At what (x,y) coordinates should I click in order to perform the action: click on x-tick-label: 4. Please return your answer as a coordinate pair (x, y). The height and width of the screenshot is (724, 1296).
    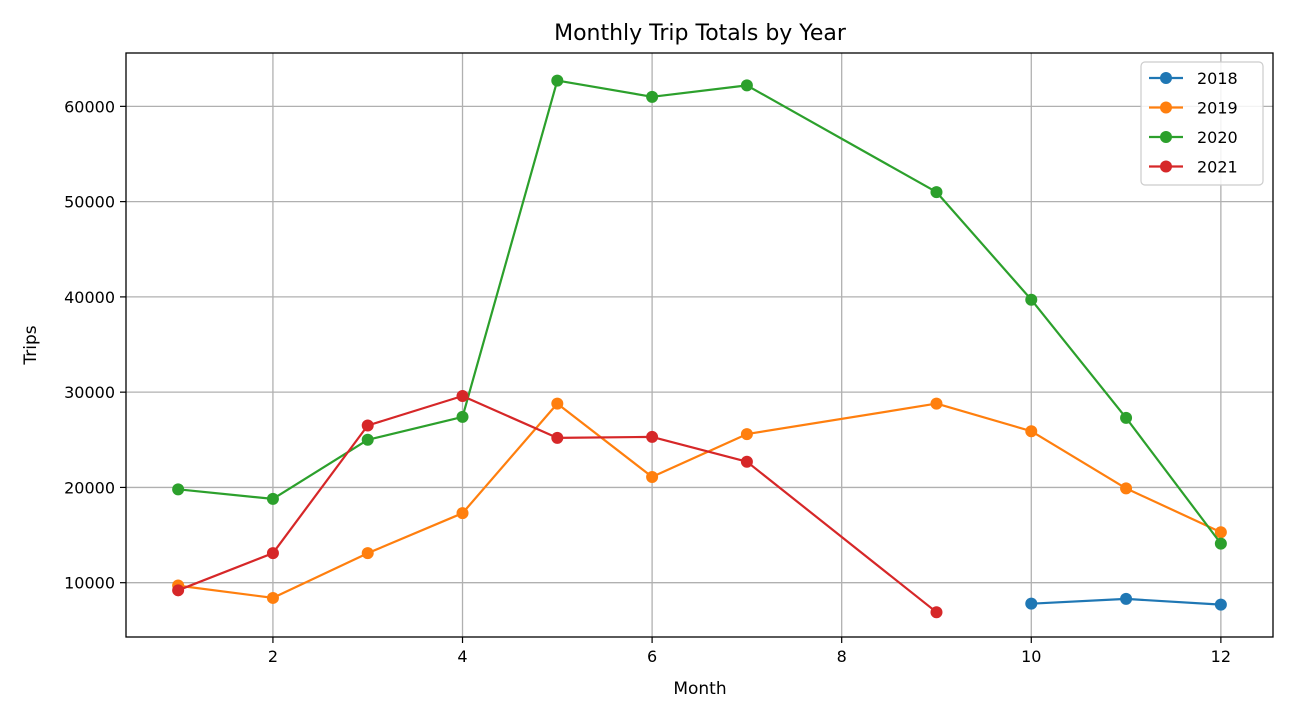
    Looking at the image, I should click on (462, 656).